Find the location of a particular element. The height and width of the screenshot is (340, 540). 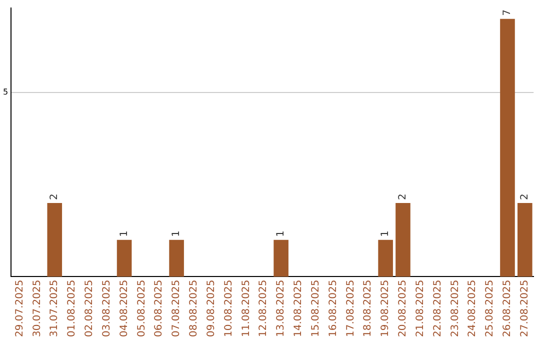

x-tick-label: 03.08.2025 is located at coordinates (106, 309).